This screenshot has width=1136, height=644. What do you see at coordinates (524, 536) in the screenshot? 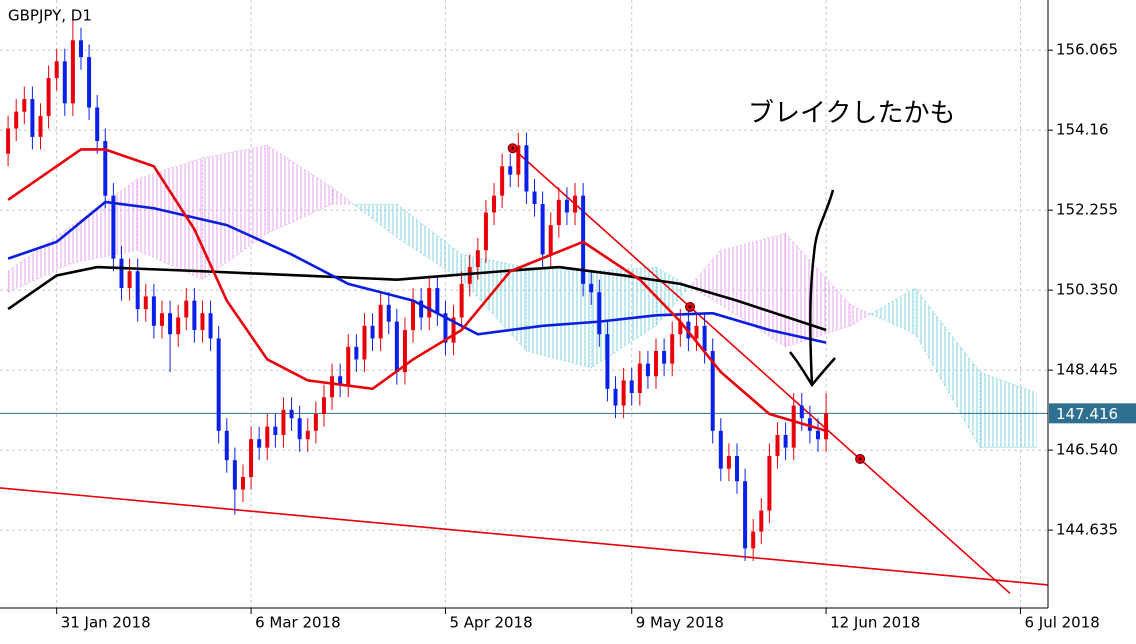
I see `trendline` at bounding box center [524, 536].